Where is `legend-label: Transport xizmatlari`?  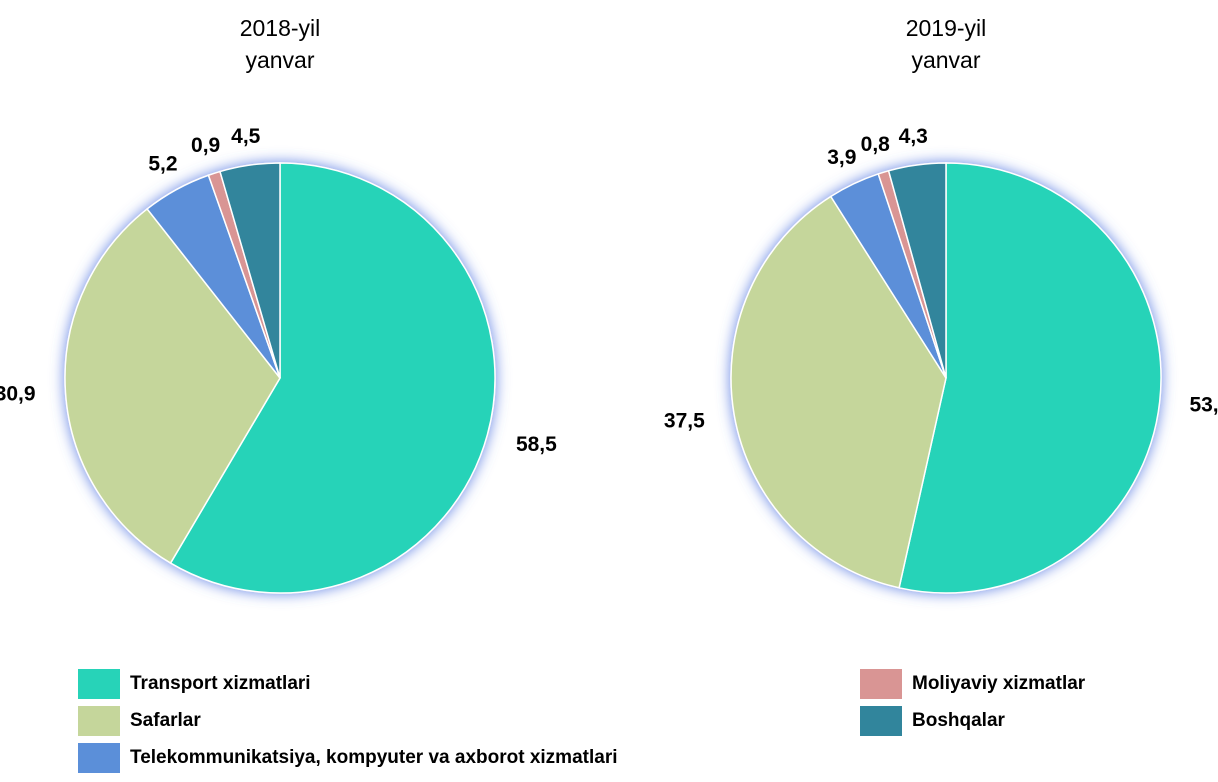 legend-label: Transport xizmatlari is located at coordinates (220, 683).